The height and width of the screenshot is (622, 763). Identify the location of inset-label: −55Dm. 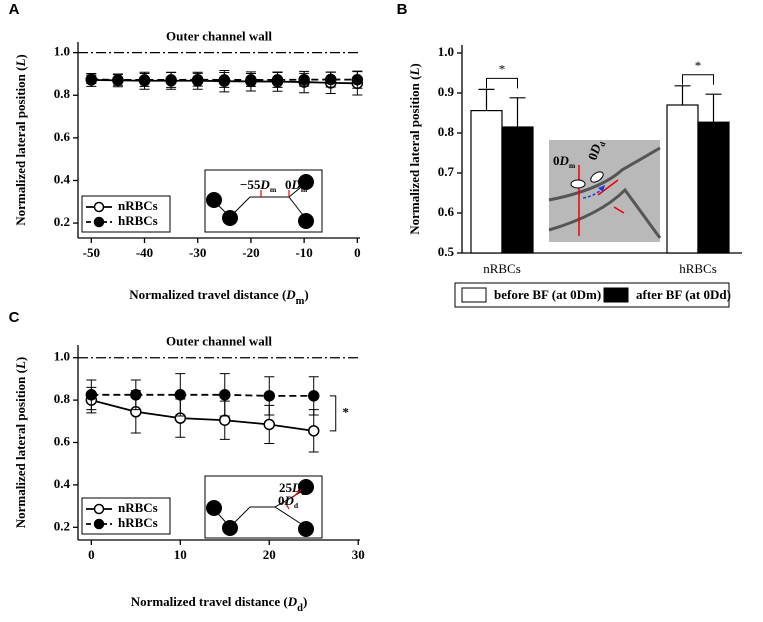
(258, 185).